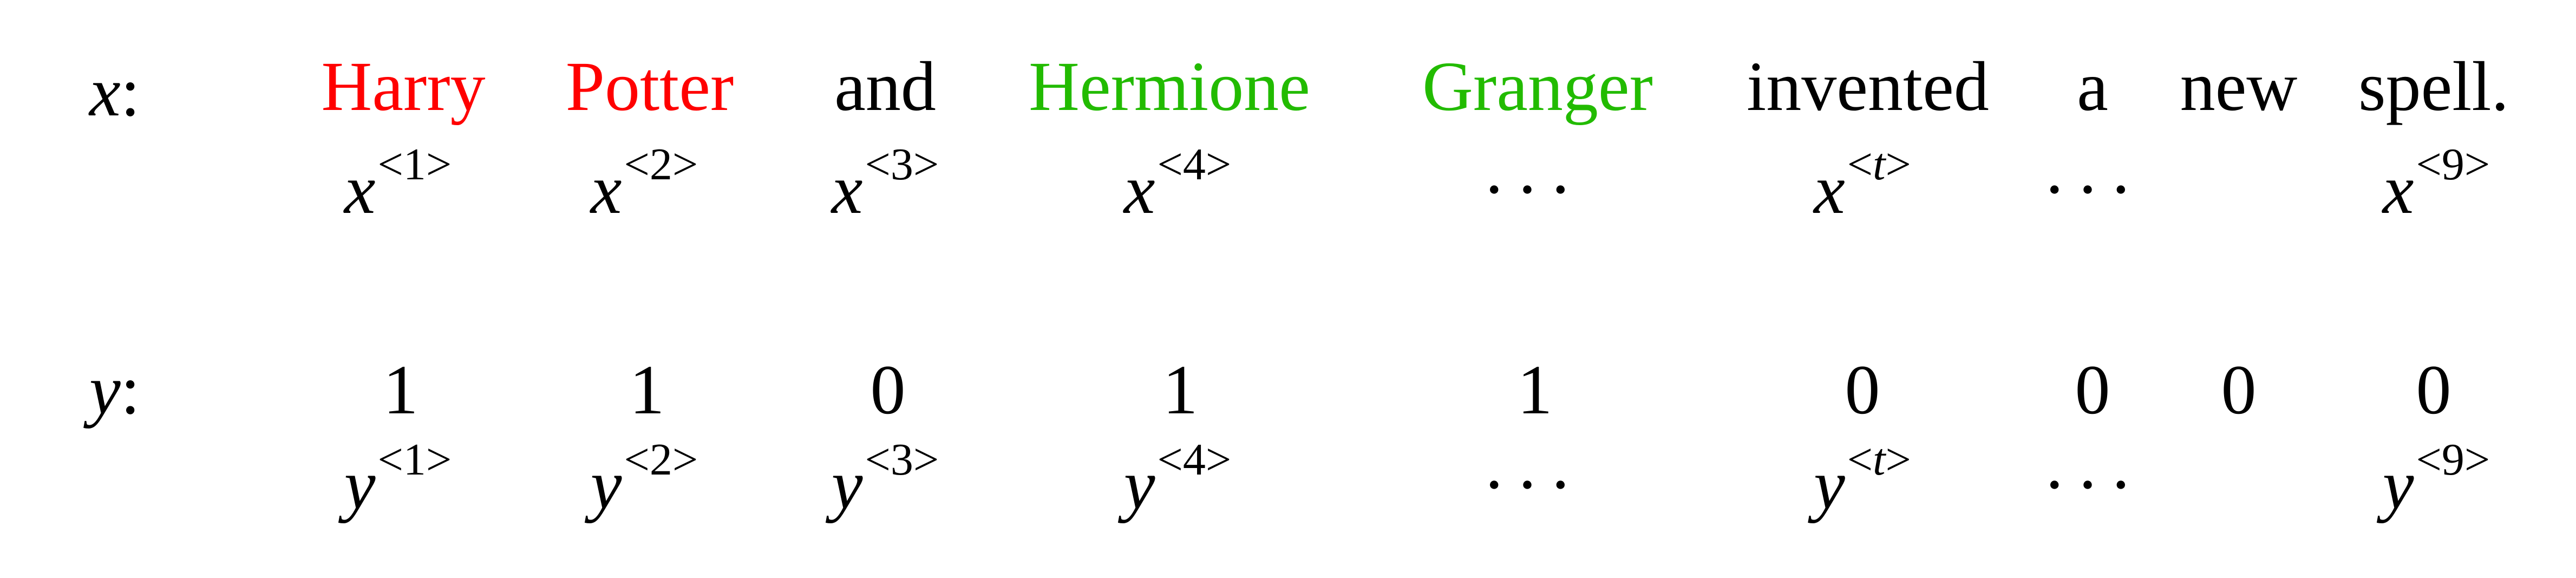 Image resolution: width=2576 pixels, height=578 pixels. Describe the element at coordinates (885, 184) in the screenshot. I see `x-symbol: x<3>` at that location.